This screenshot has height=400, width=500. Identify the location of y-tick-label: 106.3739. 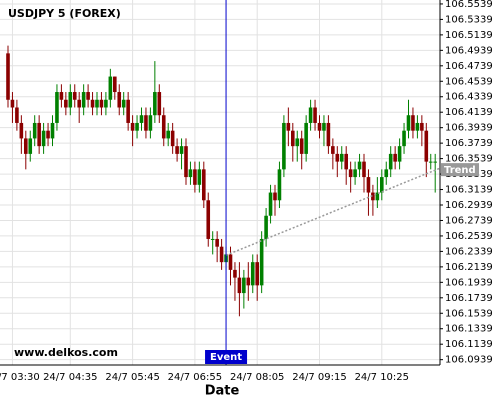
(469, 143).